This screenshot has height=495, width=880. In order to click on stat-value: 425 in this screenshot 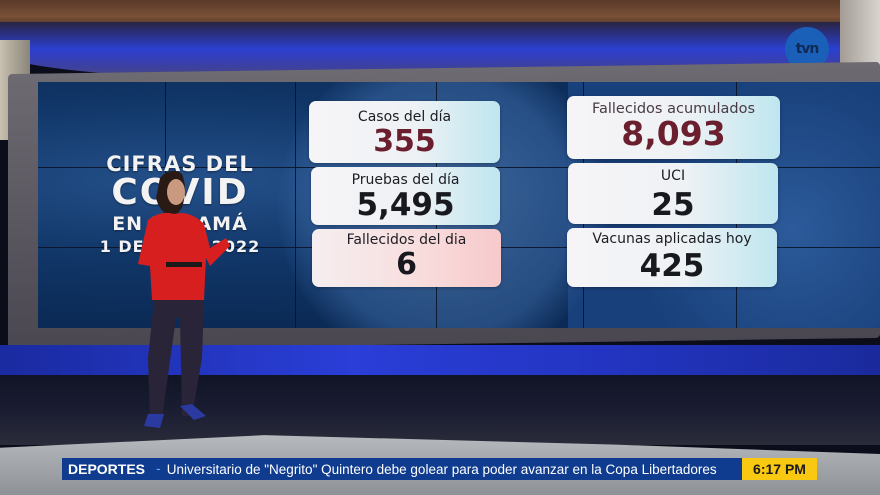, I will do `click(672, 266)`.